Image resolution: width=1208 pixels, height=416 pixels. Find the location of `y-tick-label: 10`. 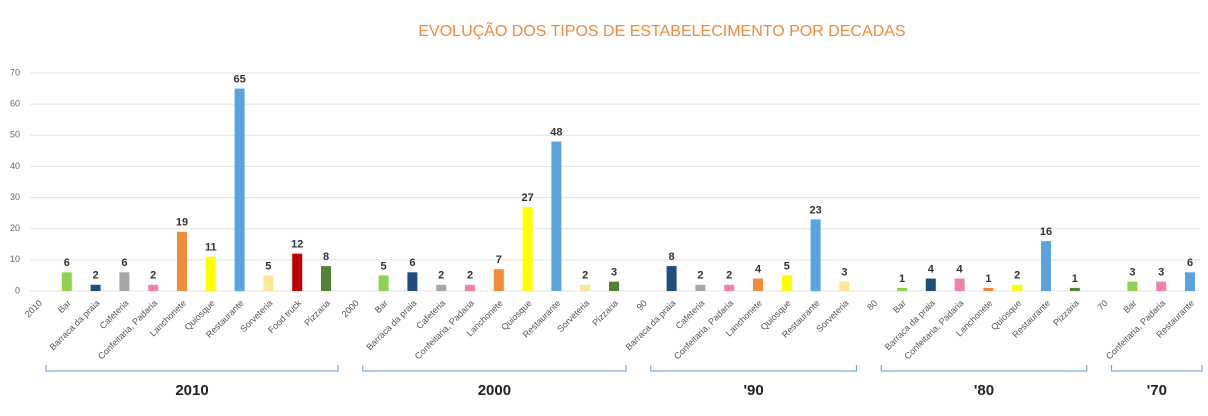

y-tick-label: 10 is located at coordinates (15, 259).